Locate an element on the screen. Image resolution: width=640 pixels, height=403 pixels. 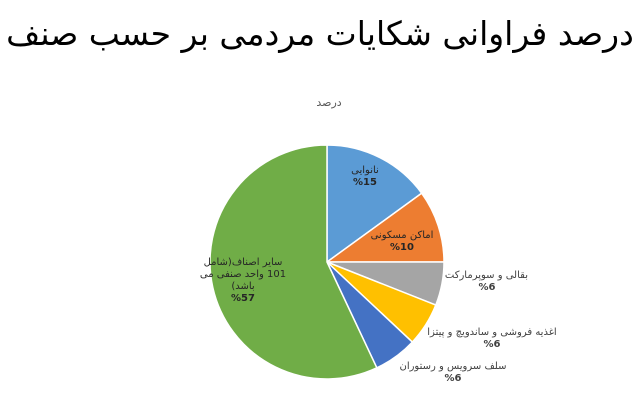
slice-label-2-name: بقالی و سوپرمارکت is located at coordinates (486, 275).